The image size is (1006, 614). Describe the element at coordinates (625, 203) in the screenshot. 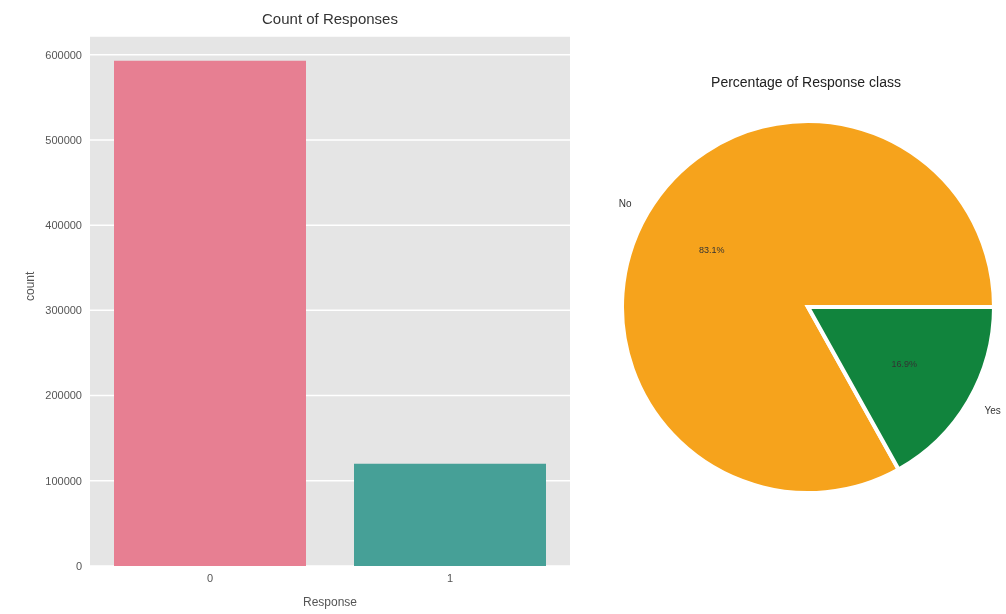

I see `slice-label: No` at that location.